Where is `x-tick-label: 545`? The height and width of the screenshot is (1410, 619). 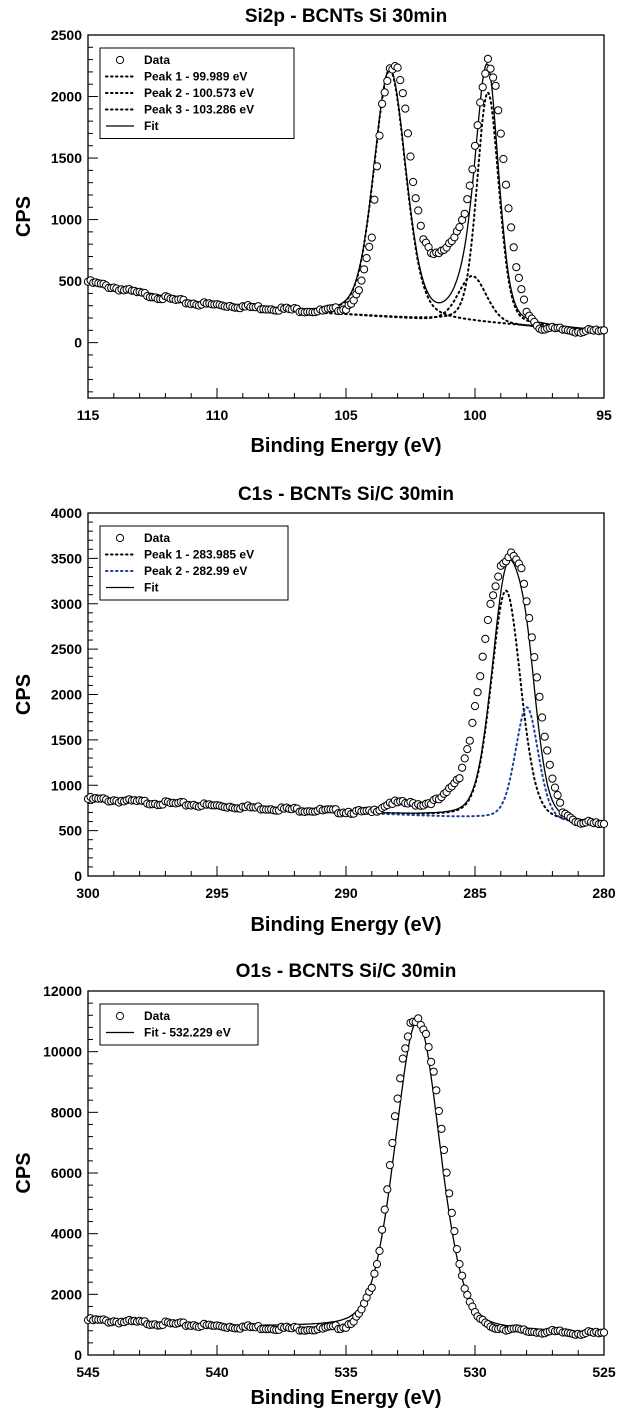 x-tick-label: 545 is located at coordinates (88, 1372).